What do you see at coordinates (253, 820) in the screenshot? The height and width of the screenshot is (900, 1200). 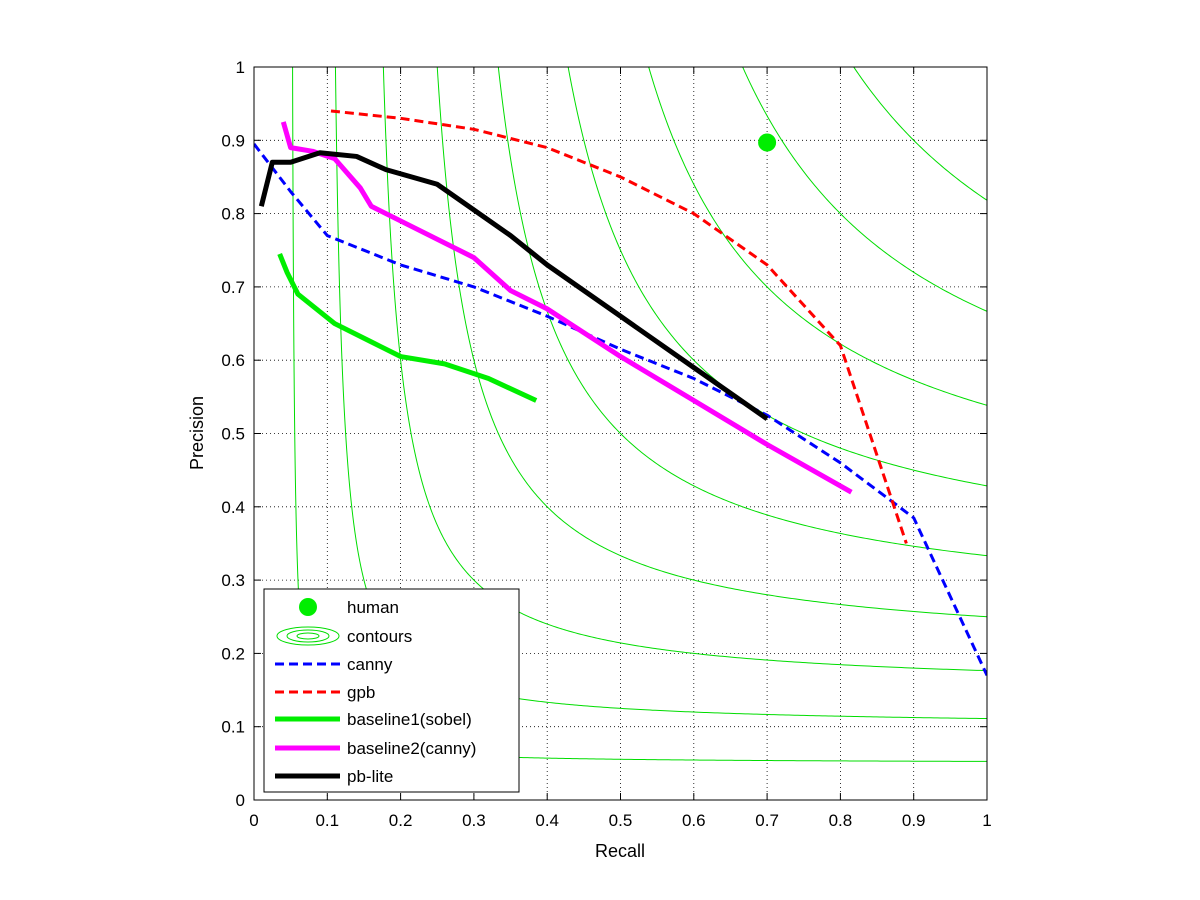 I see `x-tick-label: 0` at bounding box center [253, 820].